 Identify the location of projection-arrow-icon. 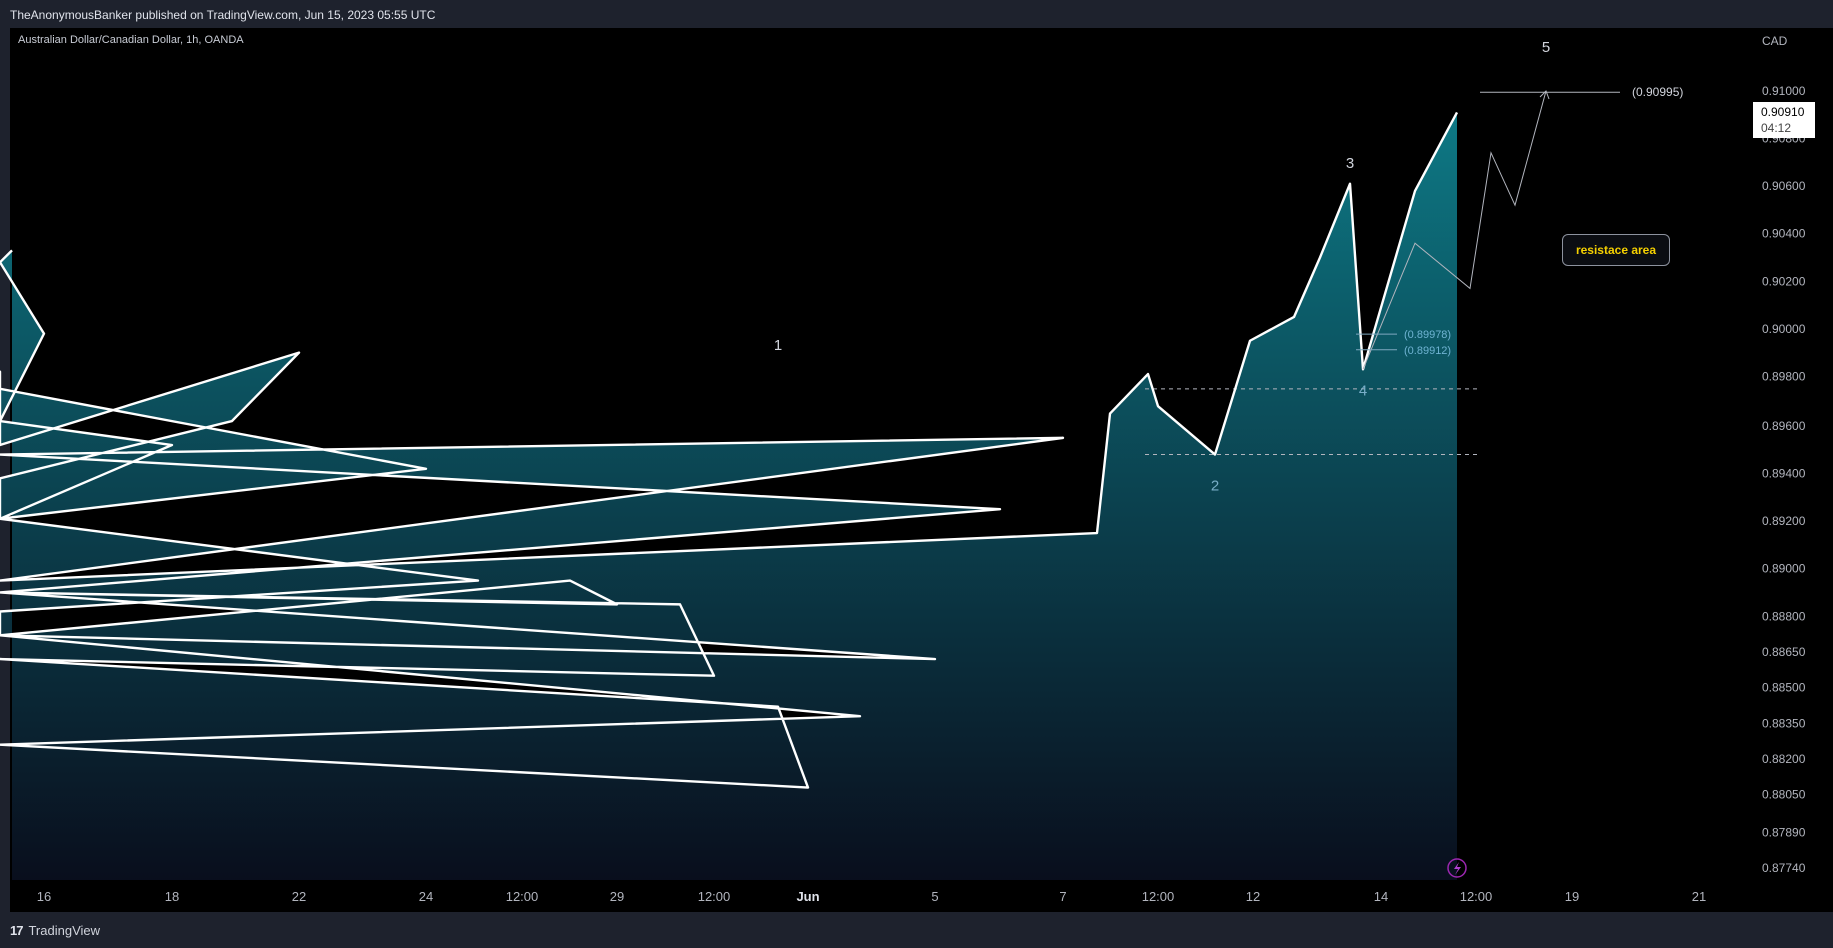
(1544, 95).